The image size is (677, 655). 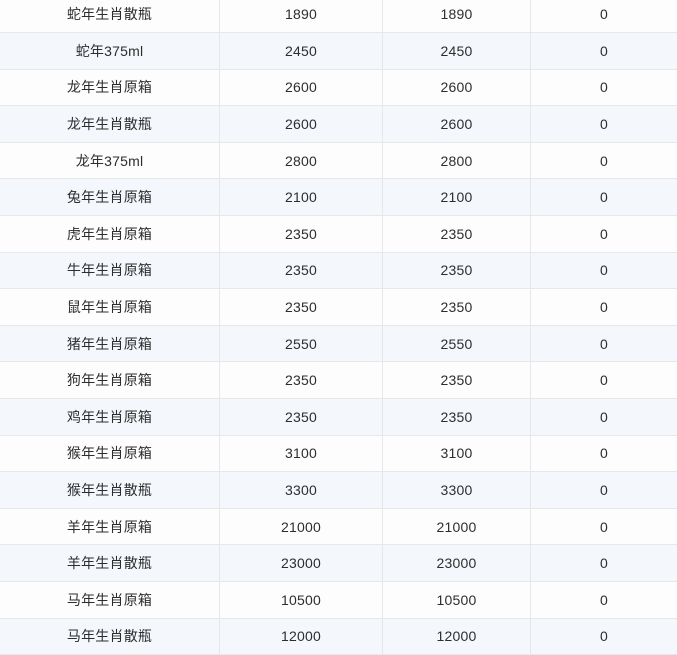 What do you see at coordinates (301, 526) in the screenshot?
I see `cell-price-a: 21000` at bounding box center [301, 526].